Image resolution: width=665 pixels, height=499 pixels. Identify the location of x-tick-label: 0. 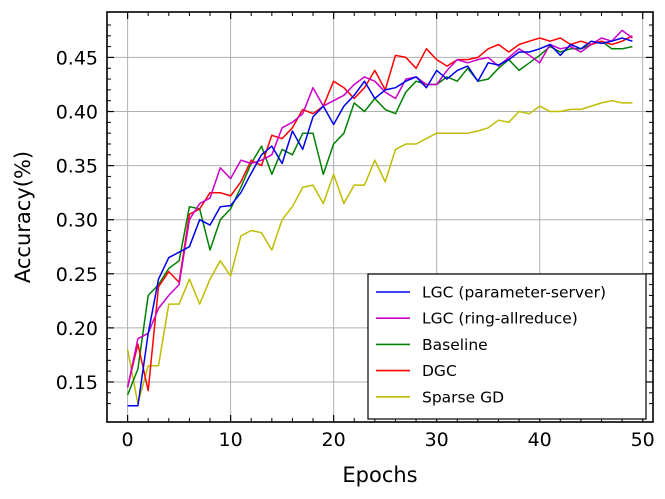
(128, 440).